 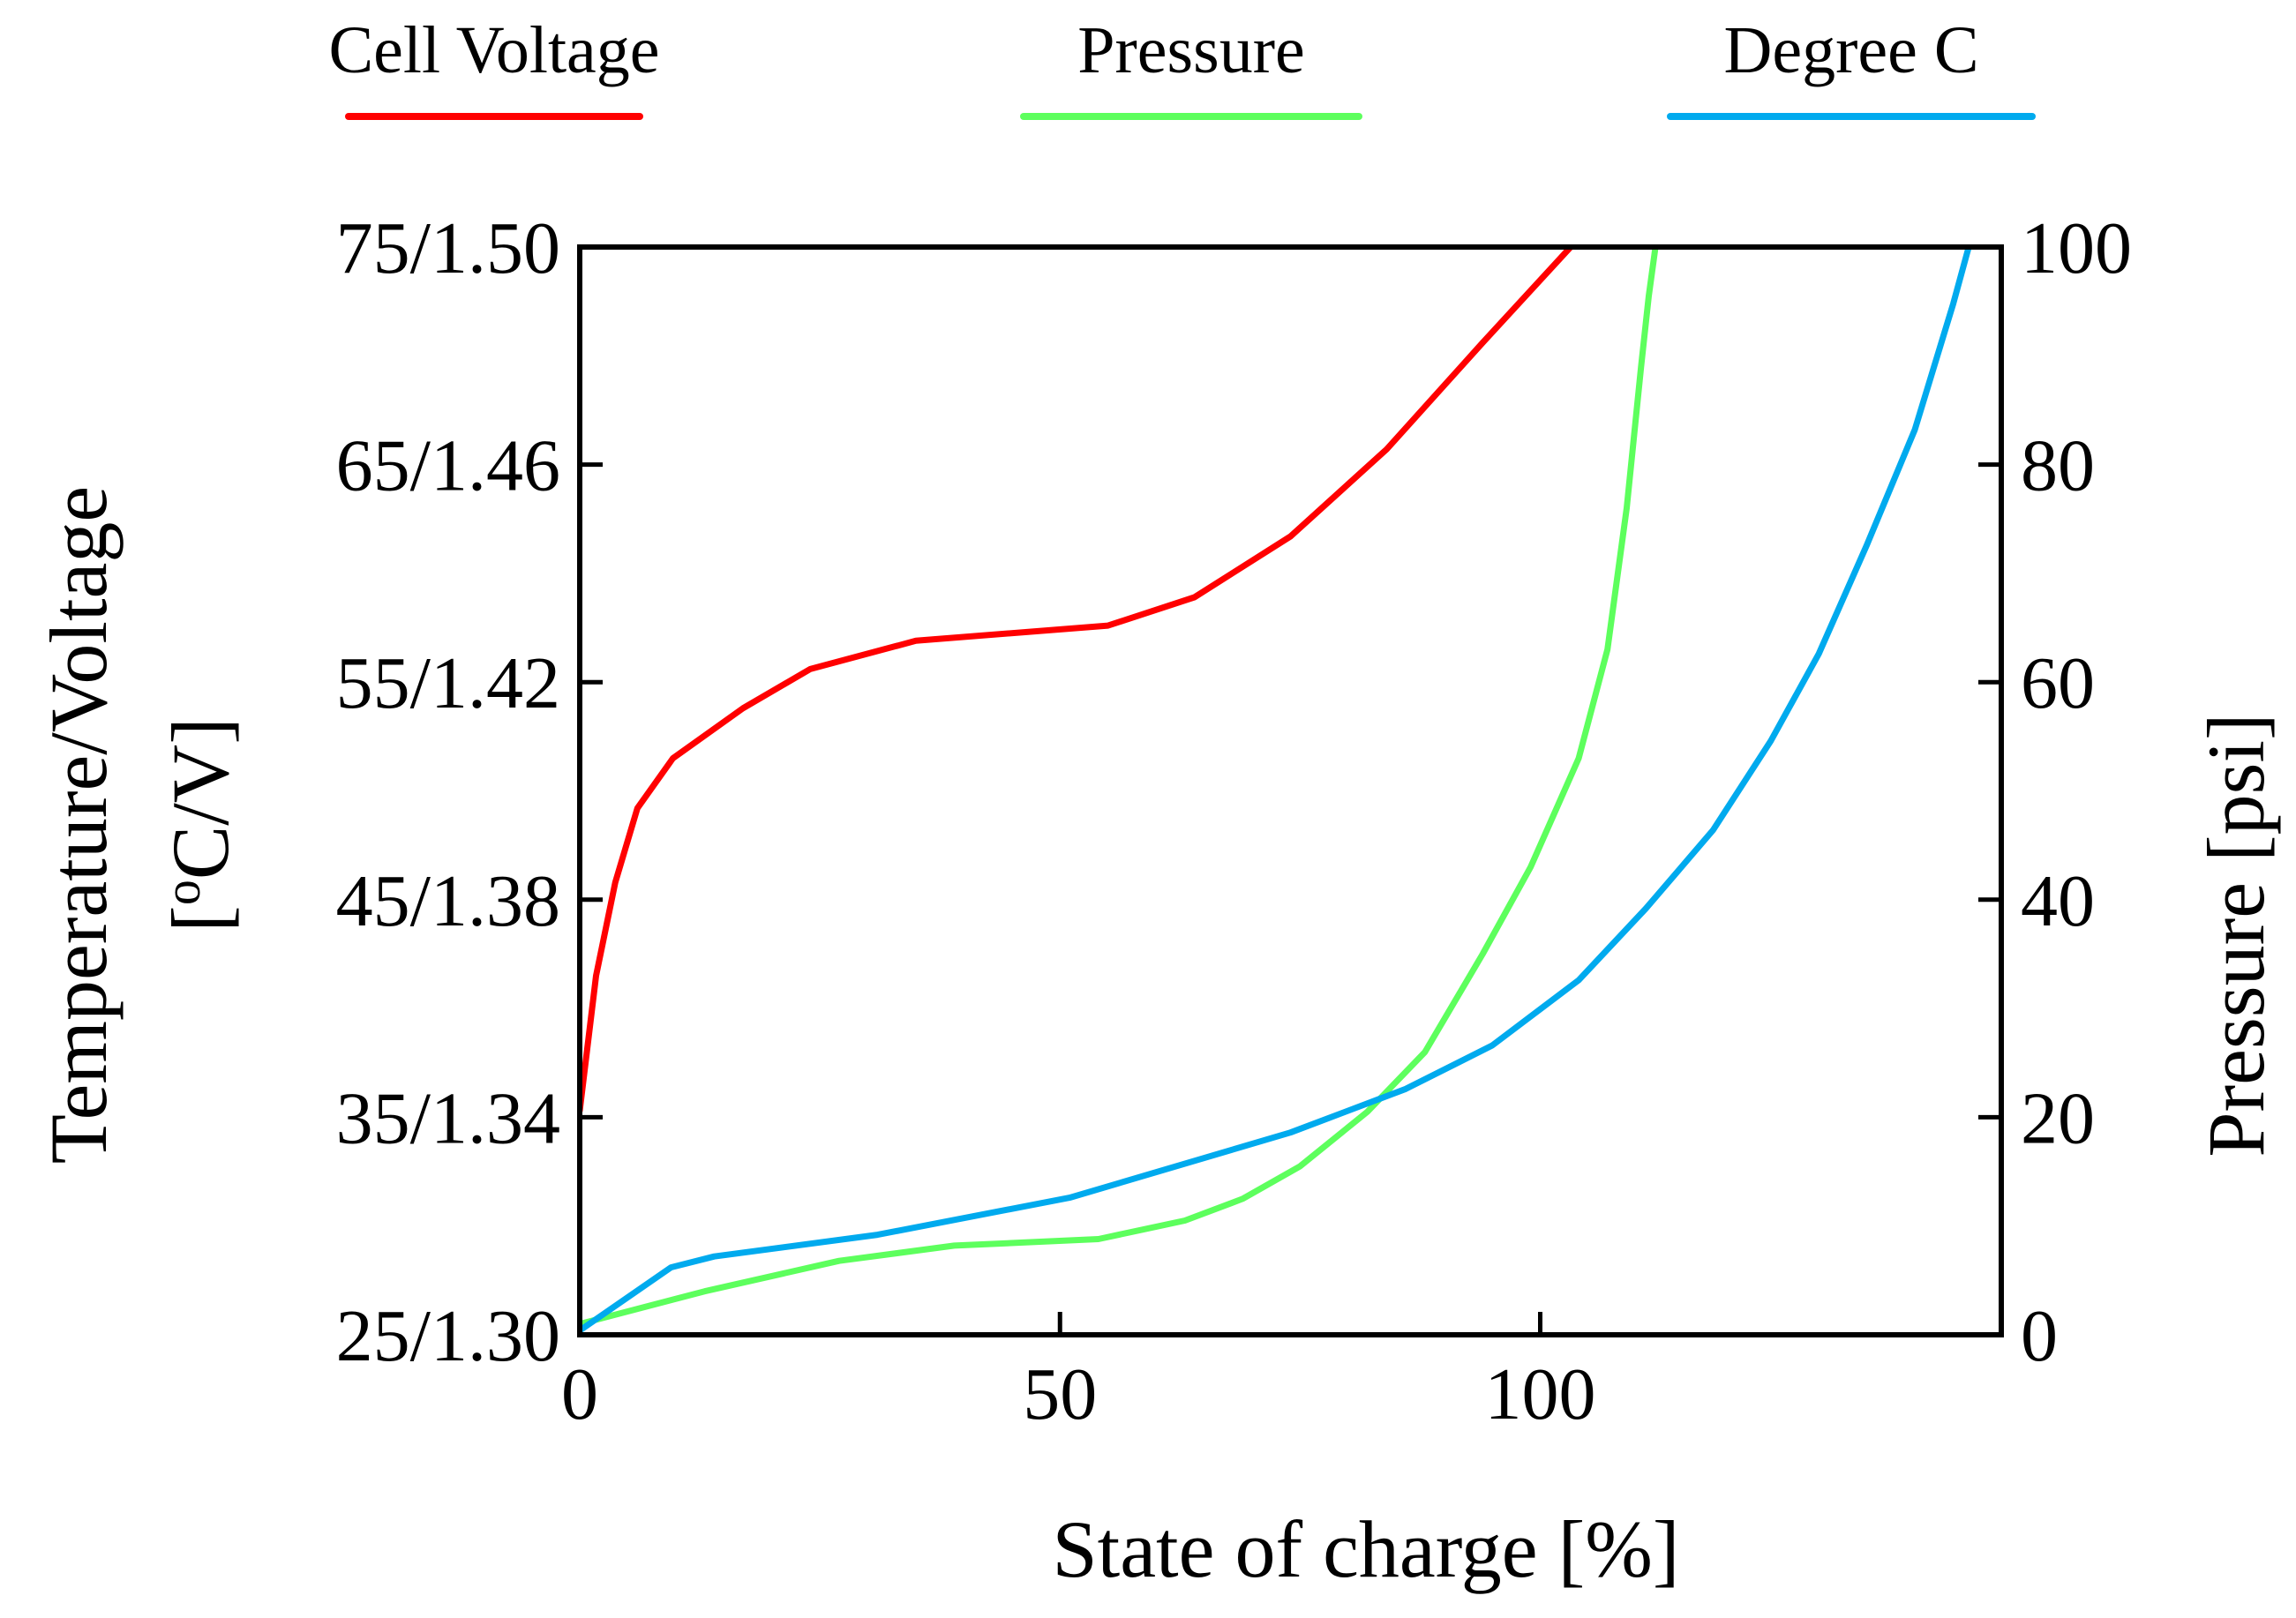 What do you see at coordinates (2058, 901) in the screenshot?
I see `y-right-tick-label: 40` at bounding box center [2058, 901].